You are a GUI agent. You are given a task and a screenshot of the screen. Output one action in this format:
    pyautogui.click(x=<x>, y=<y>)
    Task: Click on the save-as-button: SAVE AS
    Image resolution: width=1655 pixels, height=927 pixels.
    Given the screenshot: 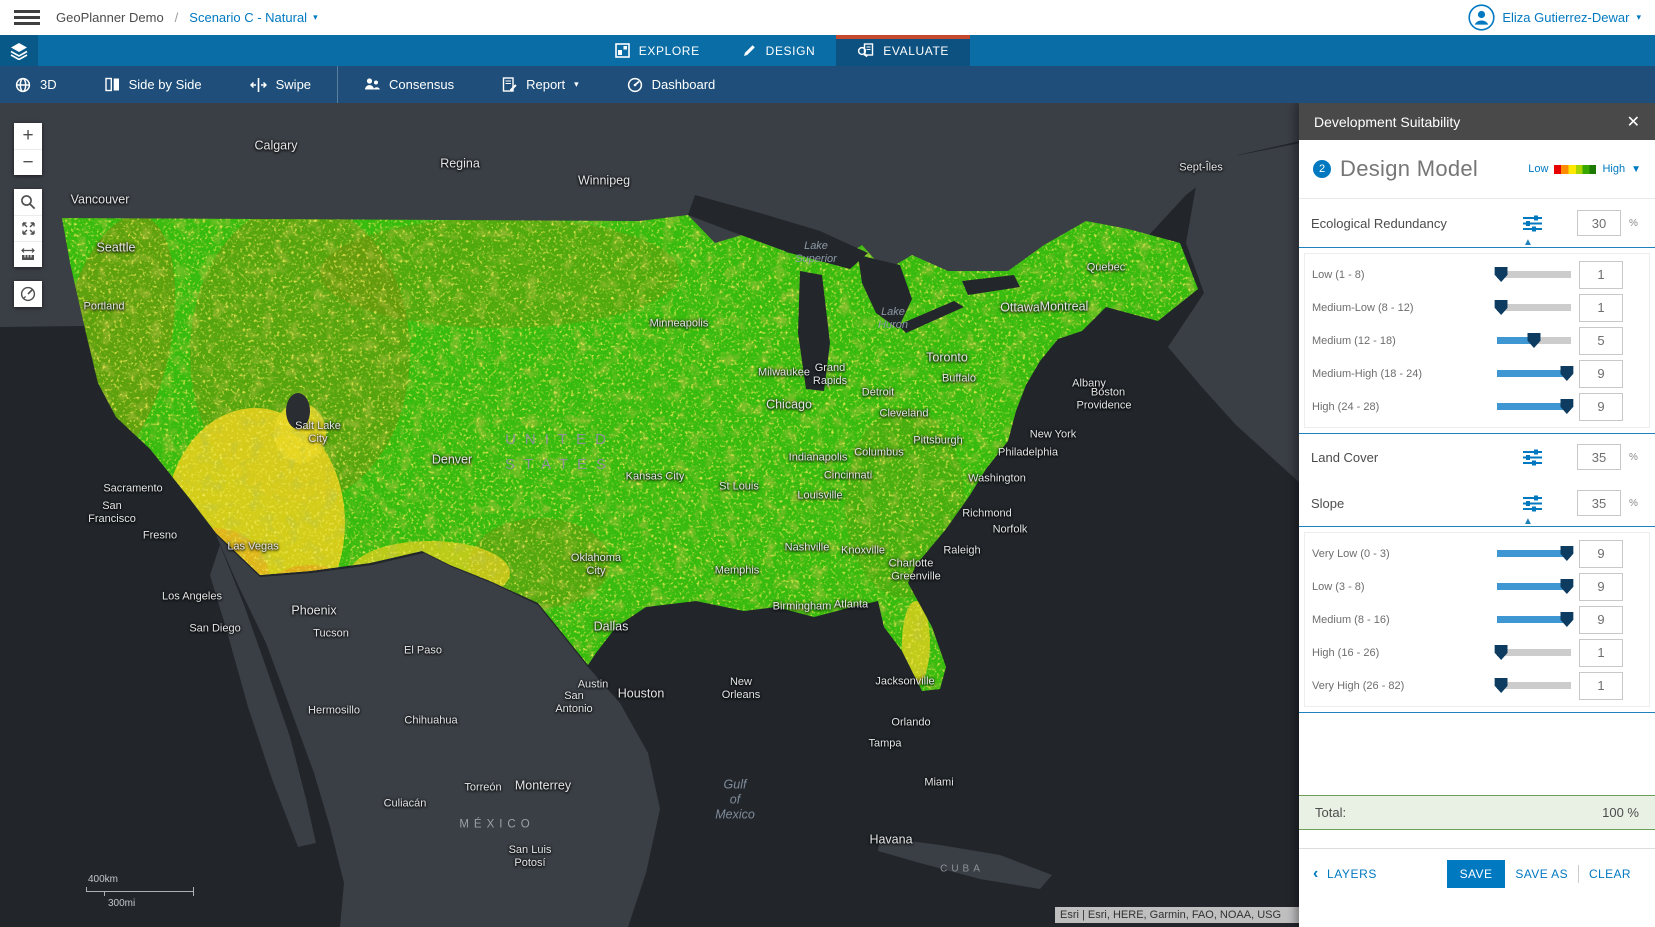 What is the action you would take?
    pyautogui.click(x=1541, y=874)
    